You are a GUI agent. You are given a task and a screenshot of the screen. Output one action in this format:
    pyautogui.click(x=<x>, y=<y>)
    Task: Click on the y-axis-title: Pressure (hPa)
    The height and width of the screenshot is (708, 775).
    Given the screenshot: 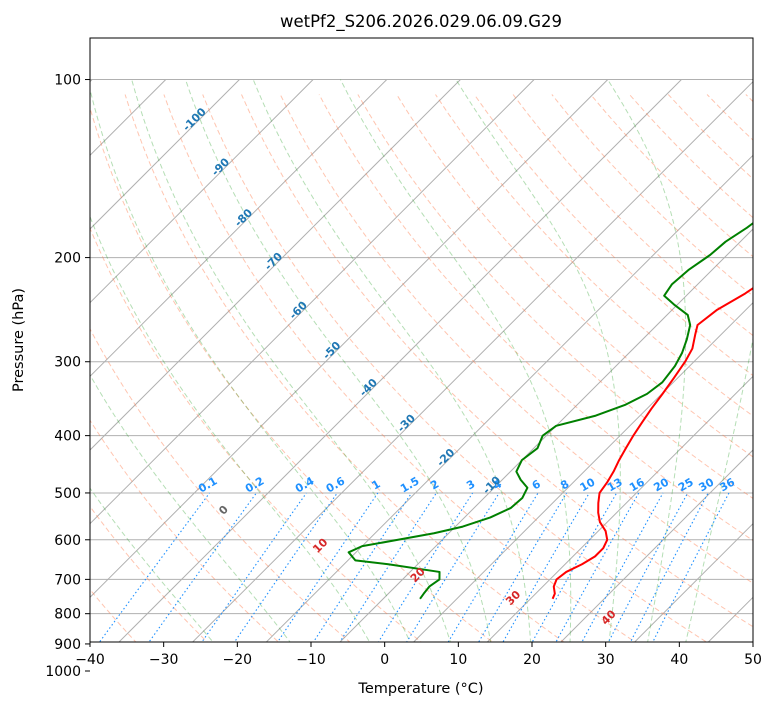 What is the action you would take?
    pyautogui.click(x=19, y=340)
    